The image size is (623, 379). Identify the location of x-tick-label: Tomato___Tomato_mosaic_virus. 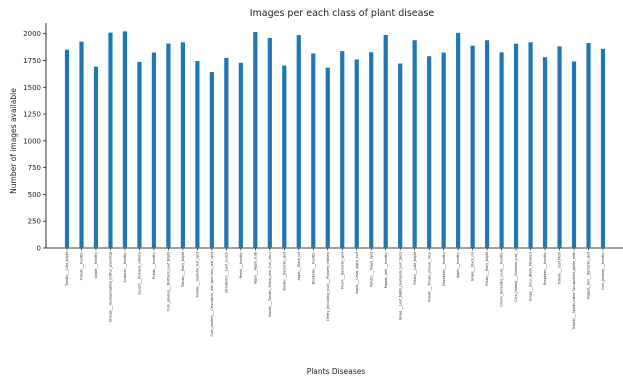
(429, 278).